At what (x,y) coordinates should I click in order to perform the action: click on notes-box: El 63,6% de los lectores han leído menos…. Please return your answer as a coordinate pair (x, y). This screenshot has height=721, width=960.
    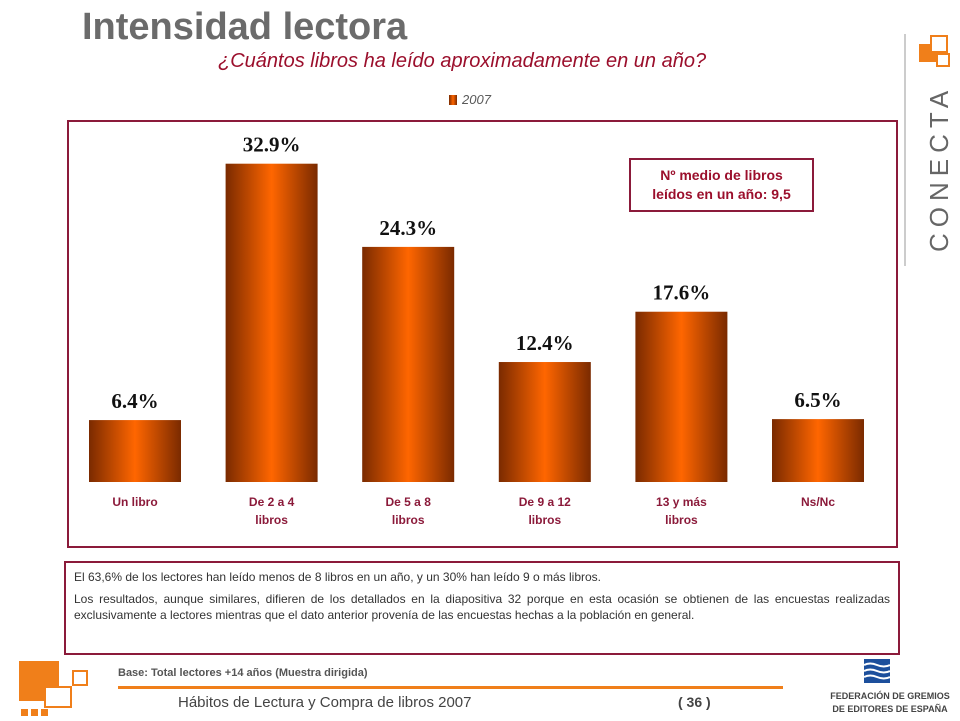
    Looking at the image, I should click on (482, 608).